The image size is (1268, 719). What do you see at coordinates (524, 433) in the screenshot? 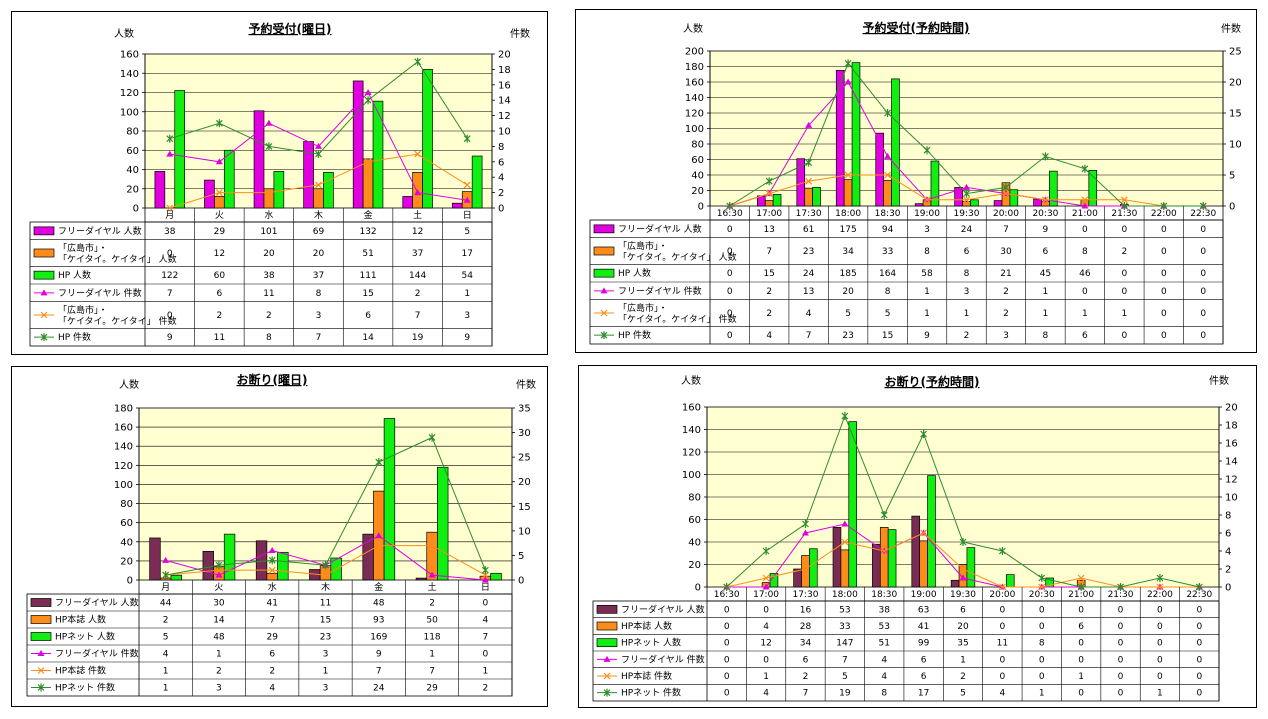
I see `right-tick-label: 30` at bounding box center [524, 433].